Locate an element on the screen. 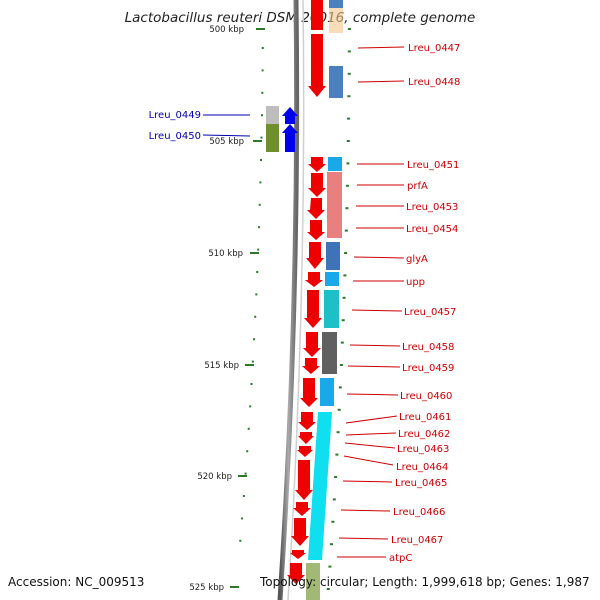 The width and height of the screenshot is (600, 600). scale-label: 525 kbp is located at coordinates (206, 588).